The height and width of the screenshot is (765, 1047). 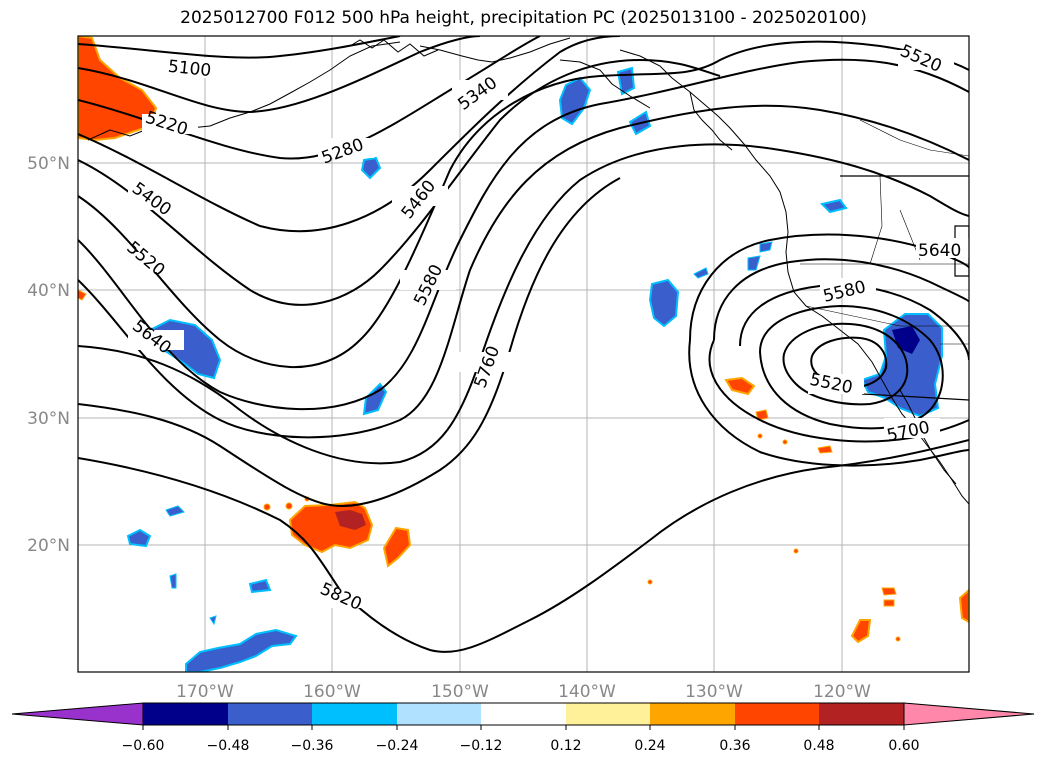 What do you see at coordinates (460, 692) in the screenshot?
I see `lon-label: 150°W` at bounding box center [460, 692].